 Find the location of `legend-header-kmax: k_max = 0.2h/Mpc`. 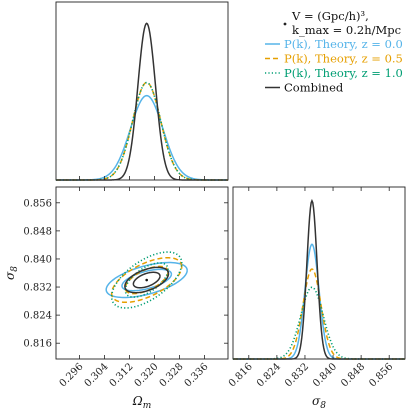

legend-header-kmax: k_max = 0.2h/Mpc is located at coordinates (346, 30).